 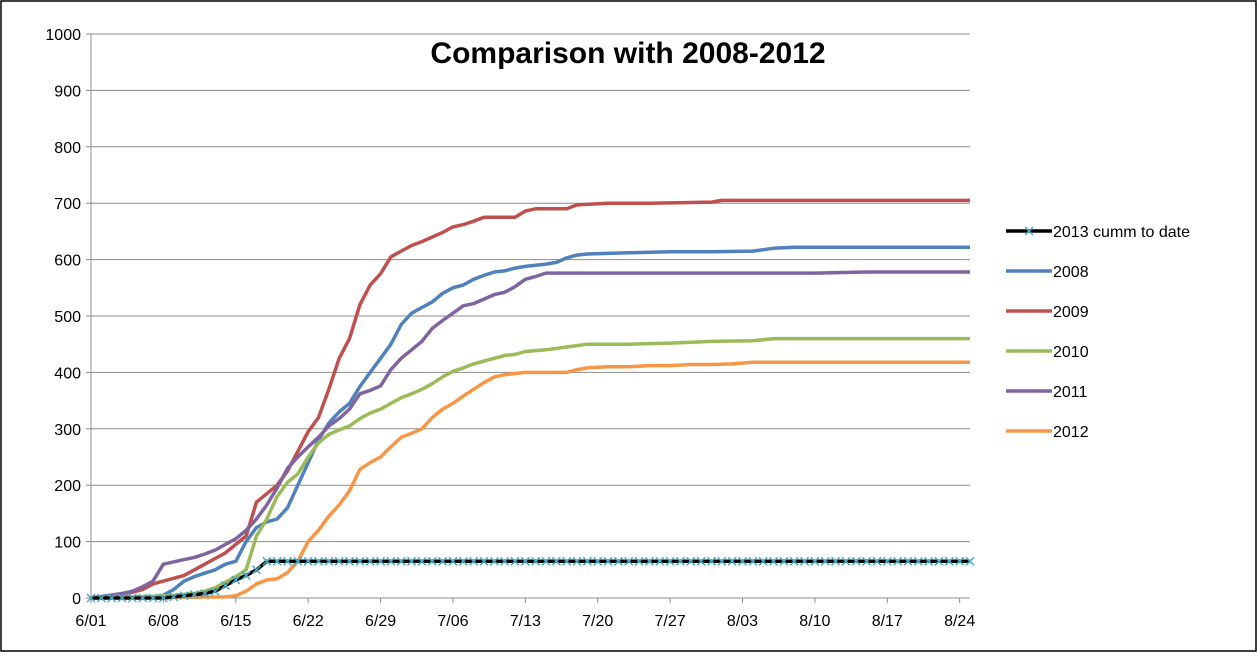 I want to click on x-tick-label: 8/03, so click(x=742, y=621).